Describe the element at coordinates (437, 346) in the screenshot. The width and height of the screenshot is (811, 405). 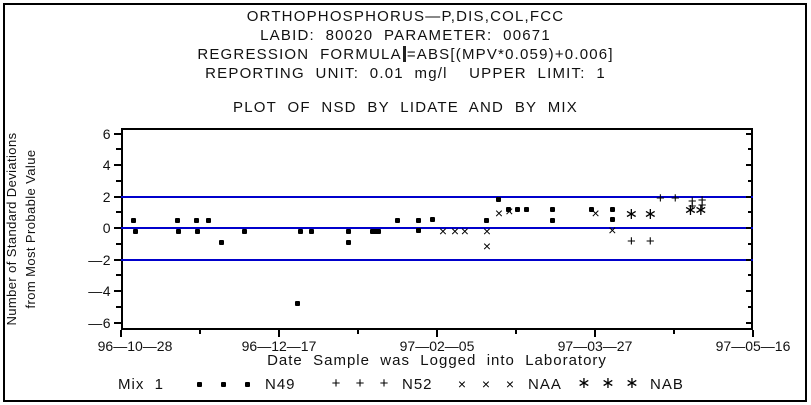
I see `x-tick-label: 97—02—05` at that location.